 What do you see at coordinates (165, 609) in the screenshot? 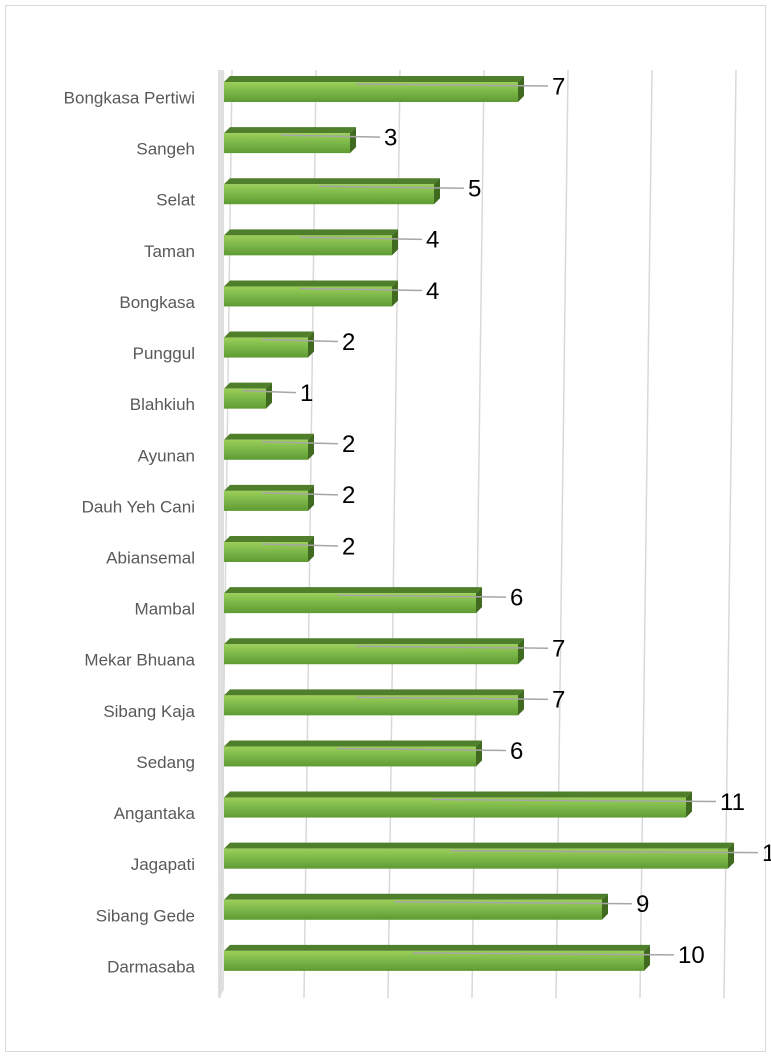
I see `y-tick-label: Mambal` at bounding box center [165, 609].